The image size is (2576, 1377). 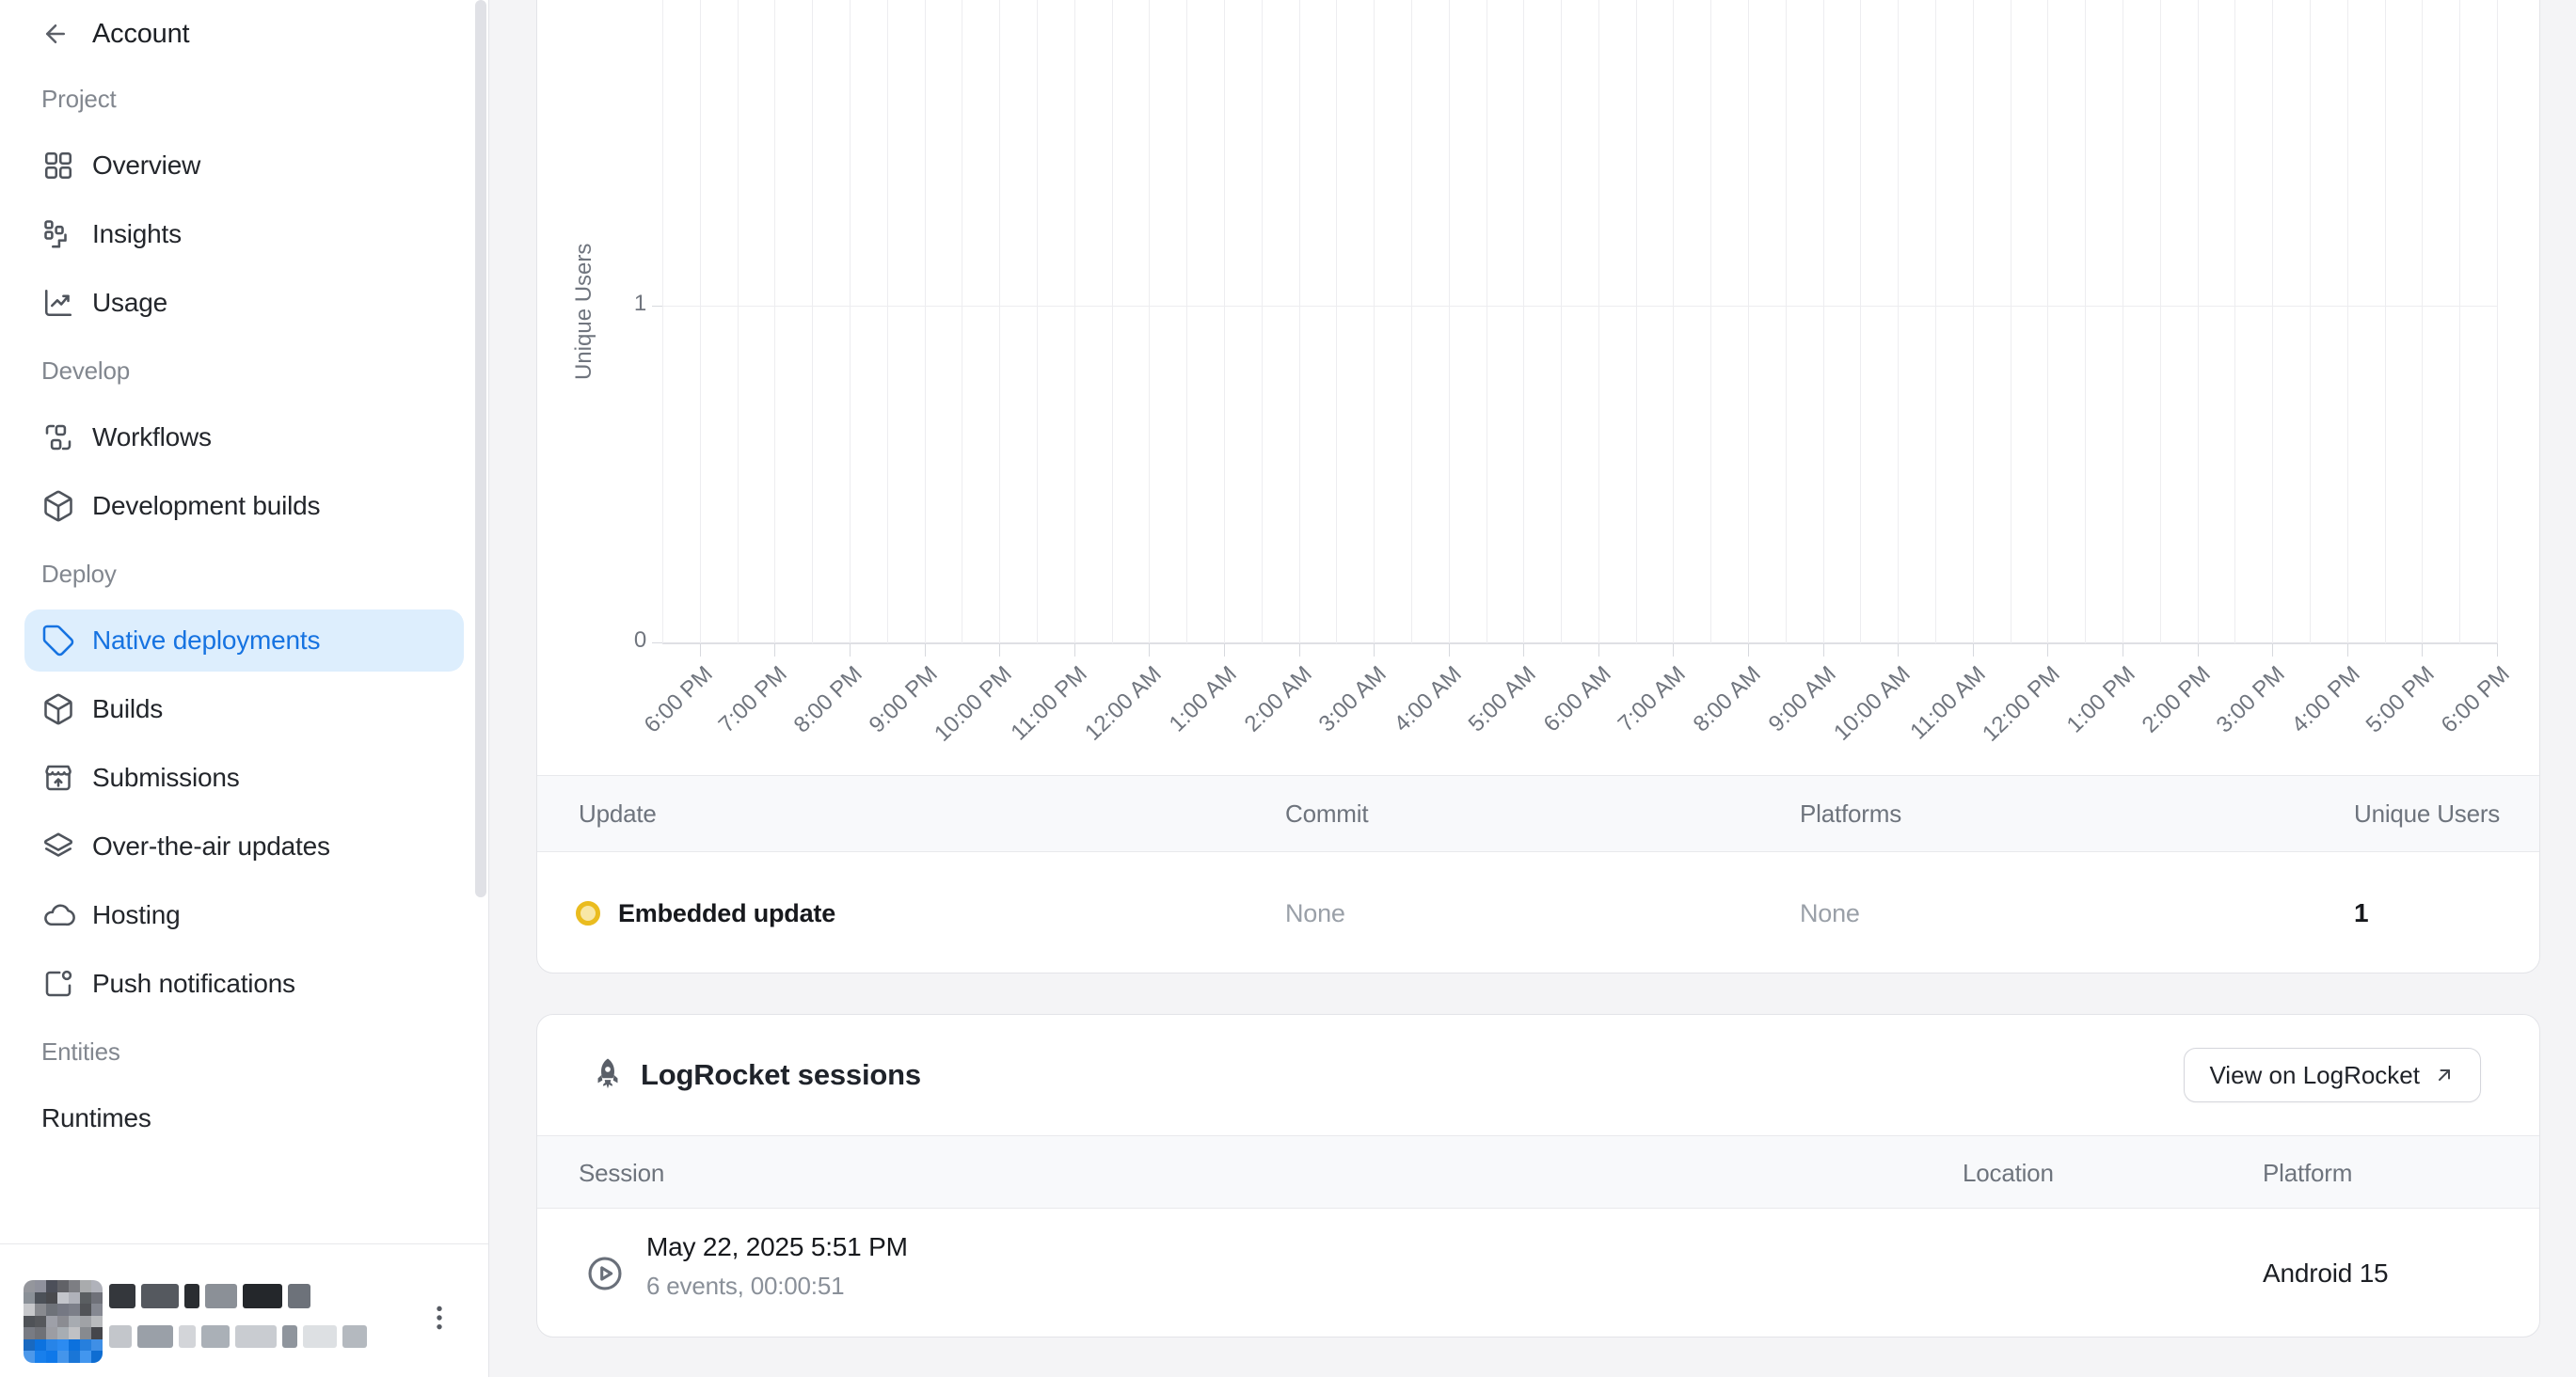 What do you see at coordinates (2326, 699) in the screenshot?
I see `x-tick-label: 4:00 PM` at bounding box center [2326, 699].